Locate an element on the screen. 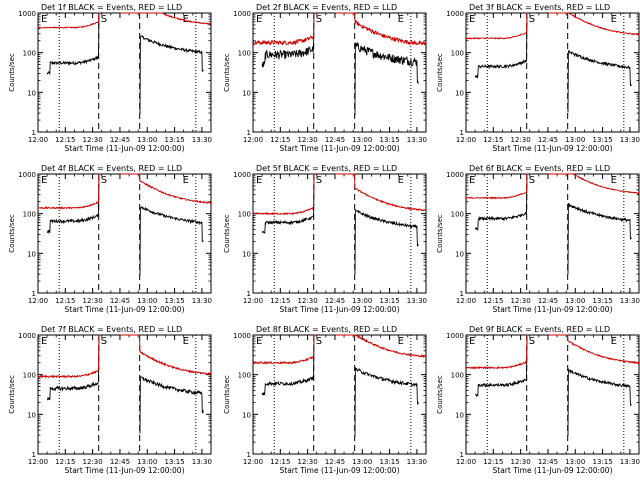 The image size is (640, 480). chart-title: Det 5f BLACK = Events, RED = LLD is located at coordinates (326, 168).